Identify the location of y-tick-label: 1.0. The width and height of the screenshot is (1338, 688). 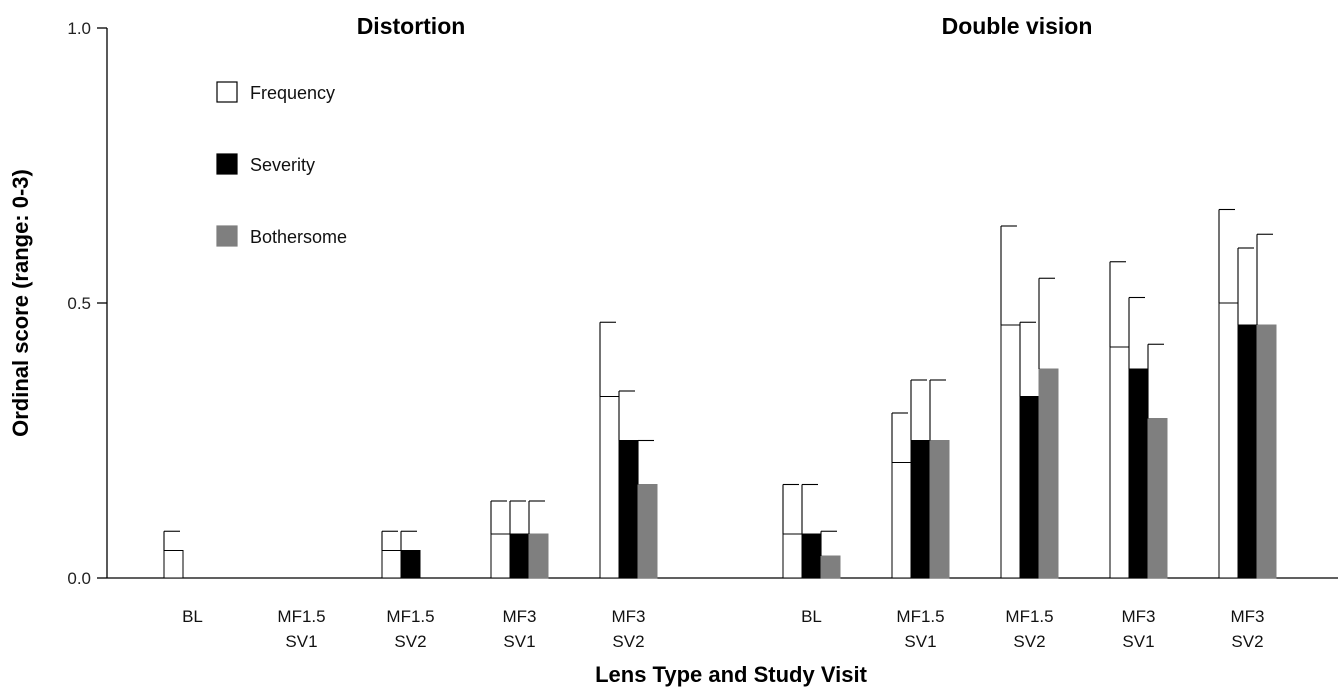
(79, 28).